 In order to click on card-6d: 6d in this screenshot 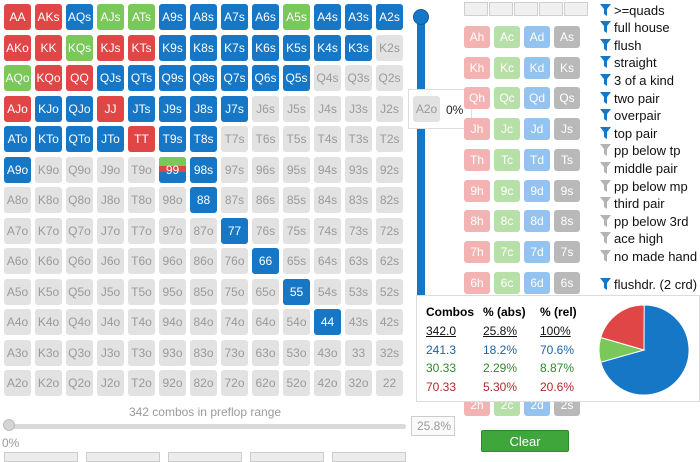, I will do `click(537, 282)`.